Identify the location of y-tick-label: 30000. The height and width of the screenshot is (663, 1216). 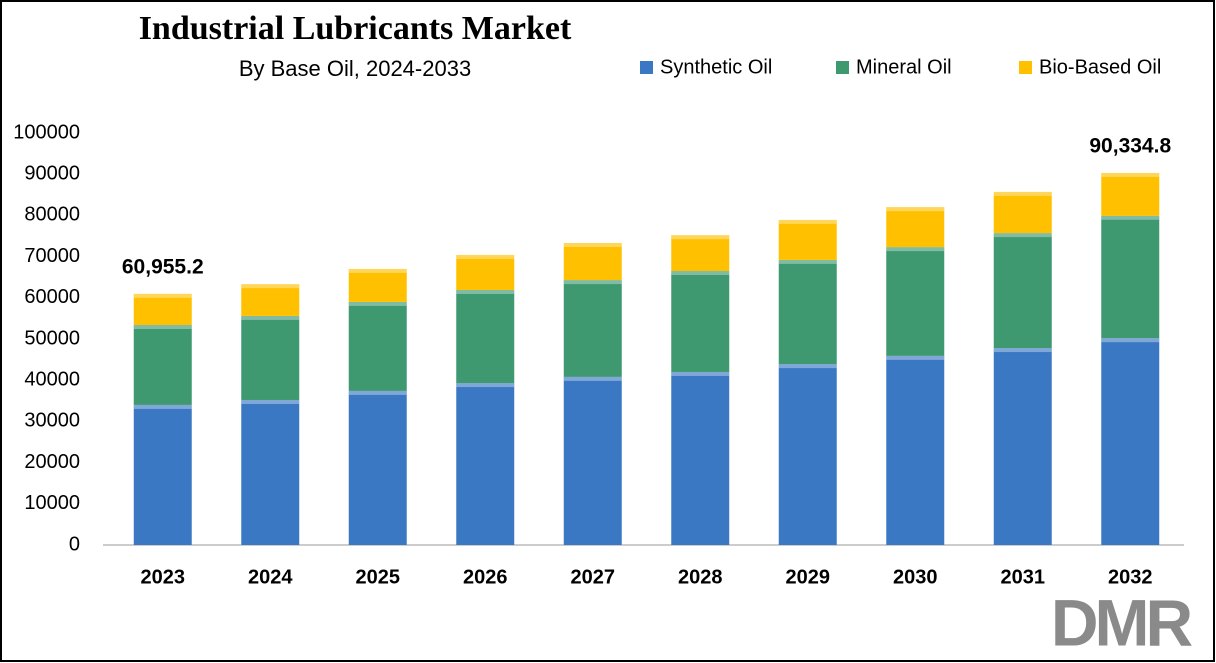
(52, 421).